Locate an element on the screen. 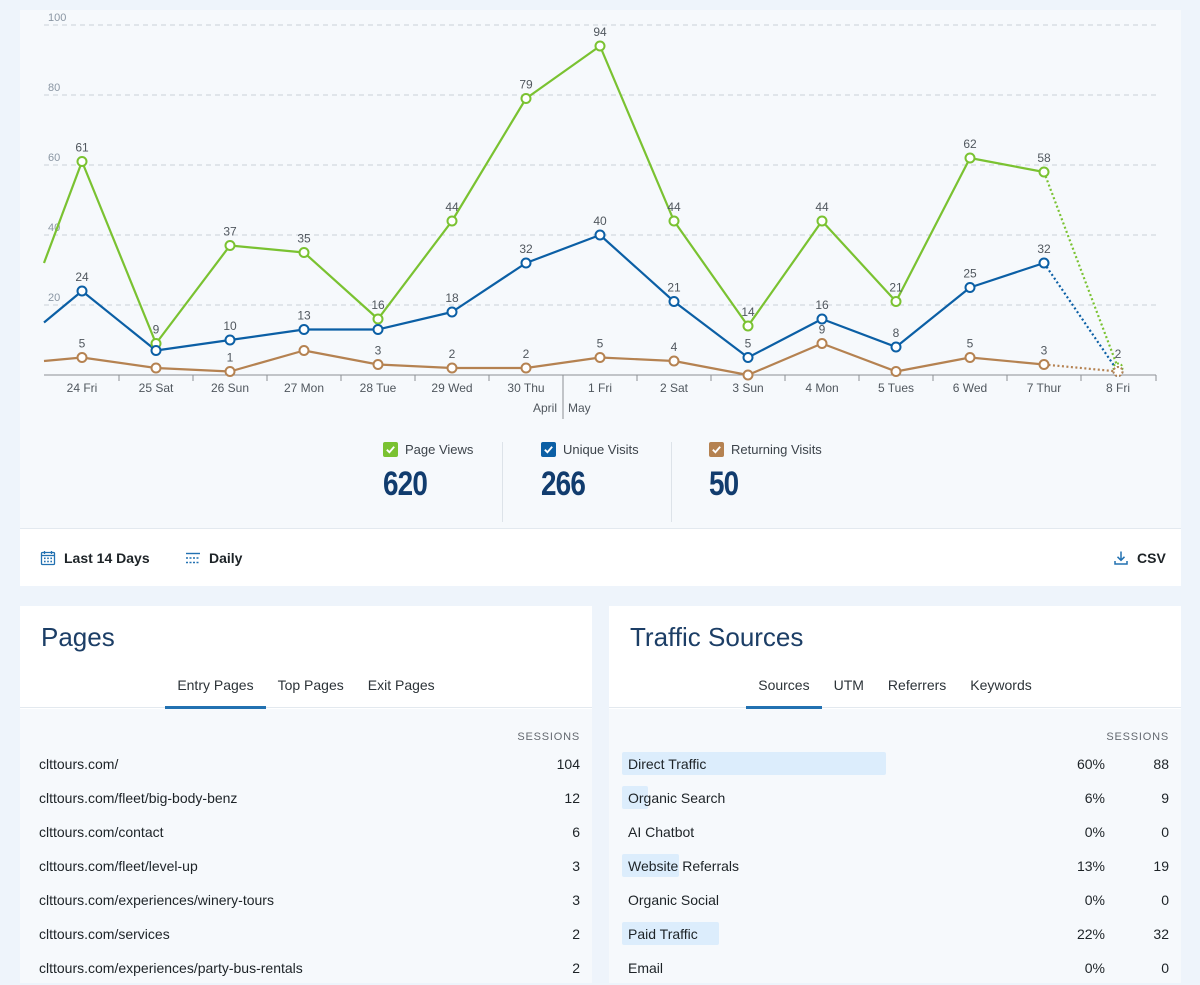 The height and width of the screenshot is (985, 1200). table-row: Website Referrals 13% 19 is located at coordinates (895, 866).